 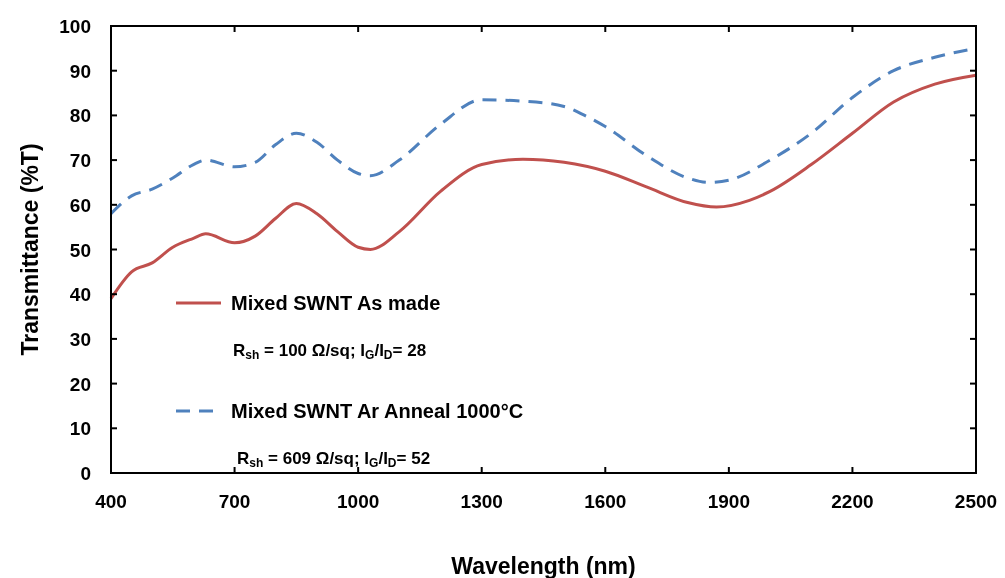 I want to click on y-tick-label: 10, so click(x=80, y=429).